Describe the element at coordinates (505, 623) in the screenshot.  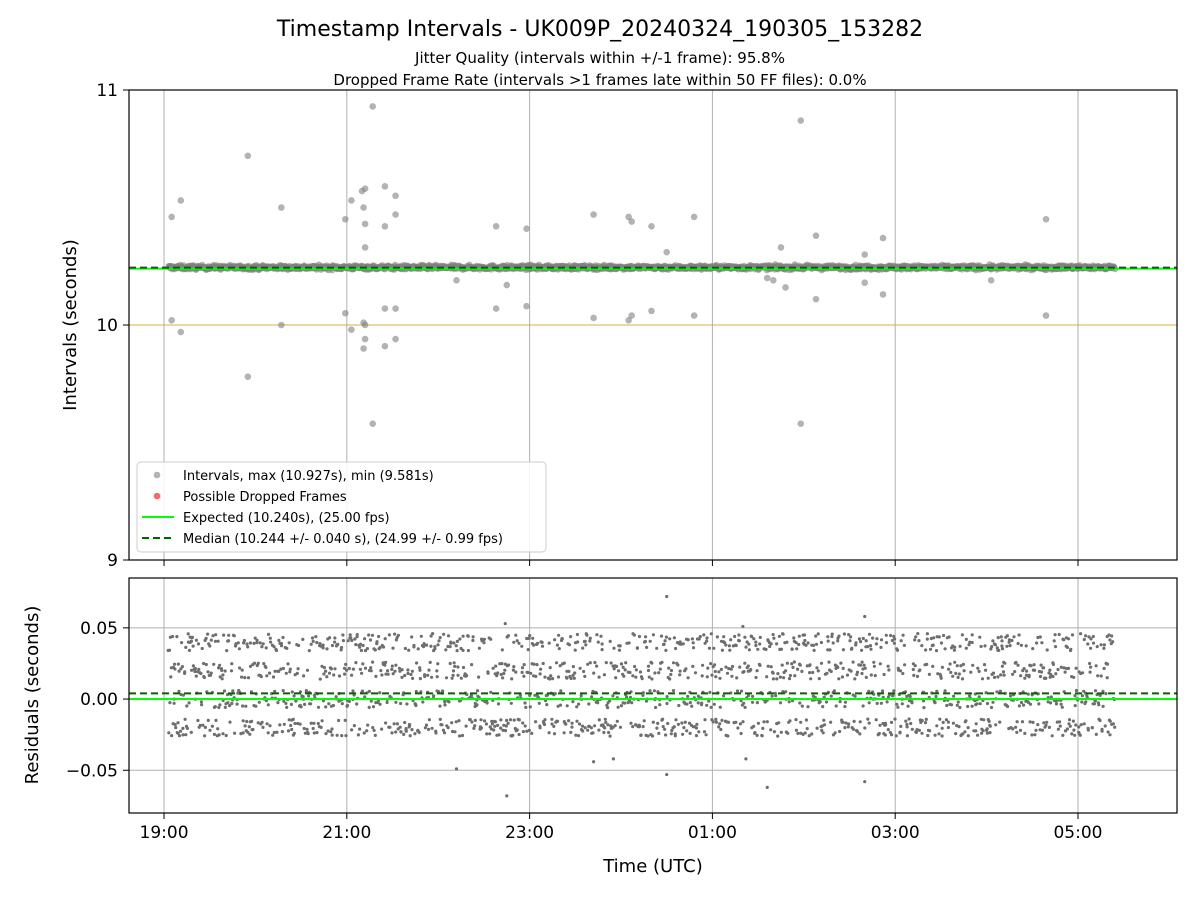
I see `residual-outlier-point` at that location.